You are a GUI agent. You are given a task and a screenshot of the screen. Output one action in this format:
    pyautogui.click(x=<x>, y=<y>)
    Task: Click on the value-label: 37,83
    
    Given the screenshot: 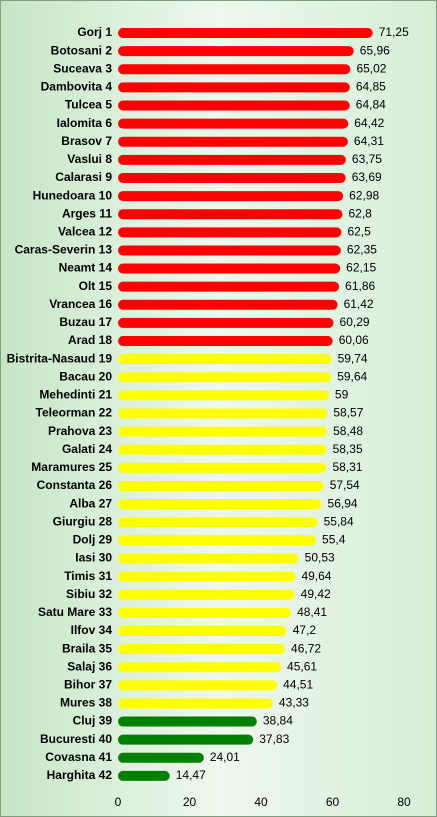 What is the action you would take?
    pyautogui.click(x=274, y=739)
    